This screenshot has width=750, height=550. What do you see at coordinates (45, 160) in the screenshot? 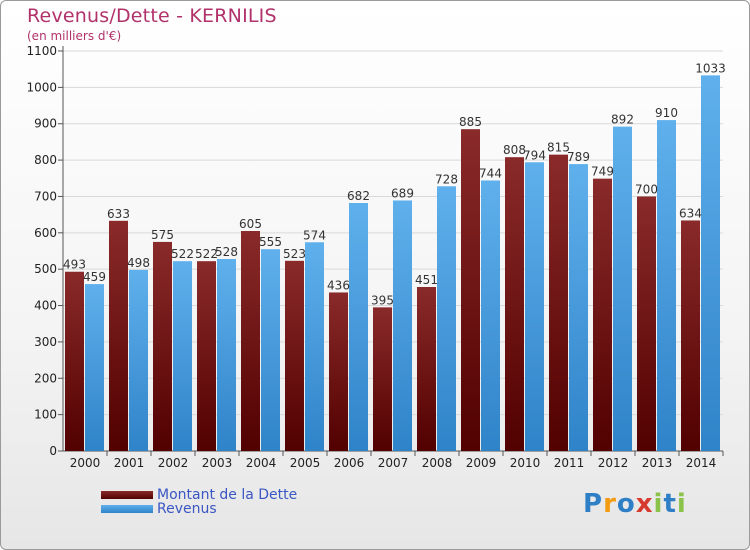
I see `y-tick-label: 800` at bounding box center [45, 160].